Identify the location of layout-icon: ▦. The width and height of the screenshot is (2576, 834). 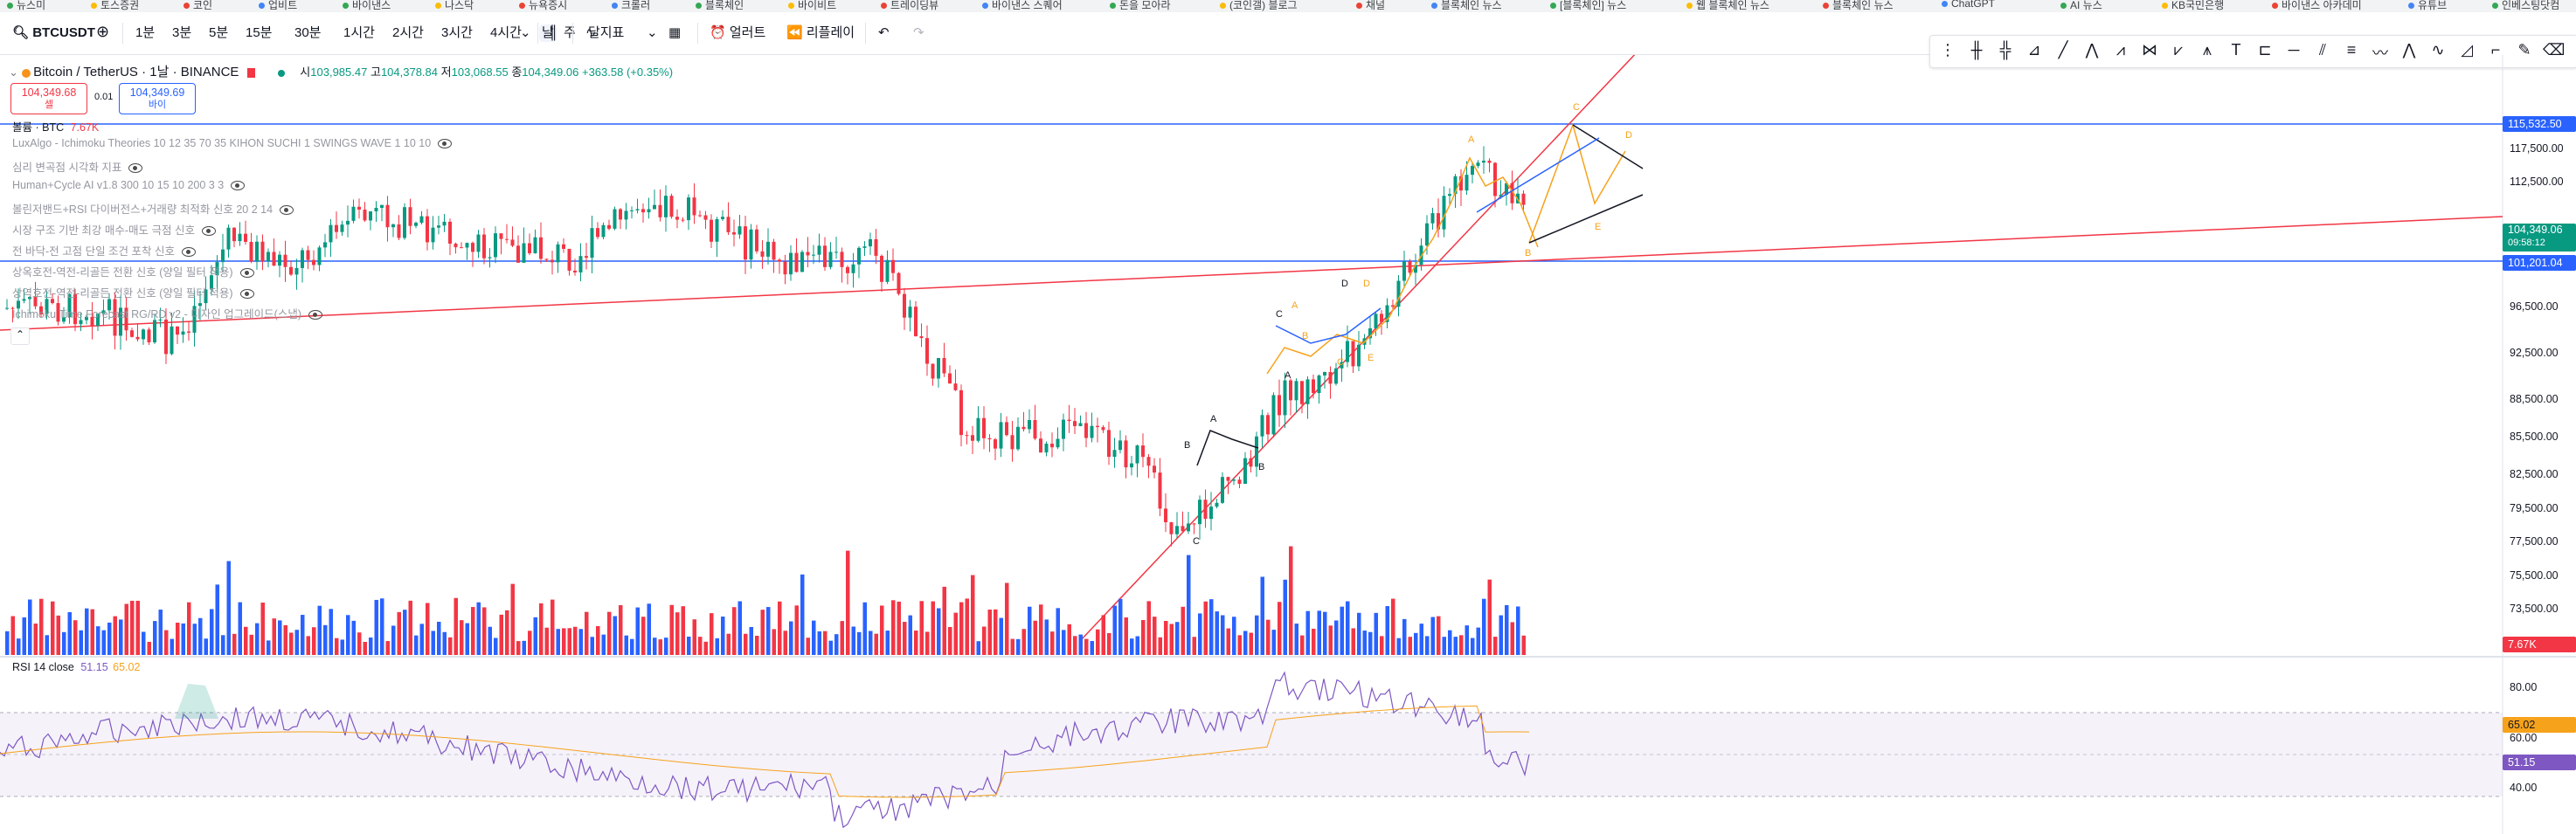
(675, 32).